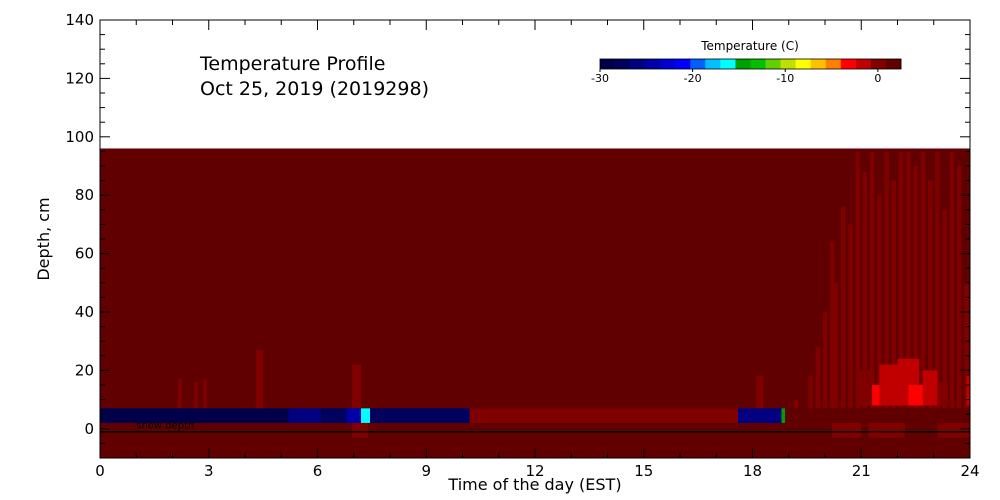 The width and height of the screenshot is (1000, 500). I want to click on chart-title-line-2: Oct 25, 2019 (2019298), so click(314, 89).